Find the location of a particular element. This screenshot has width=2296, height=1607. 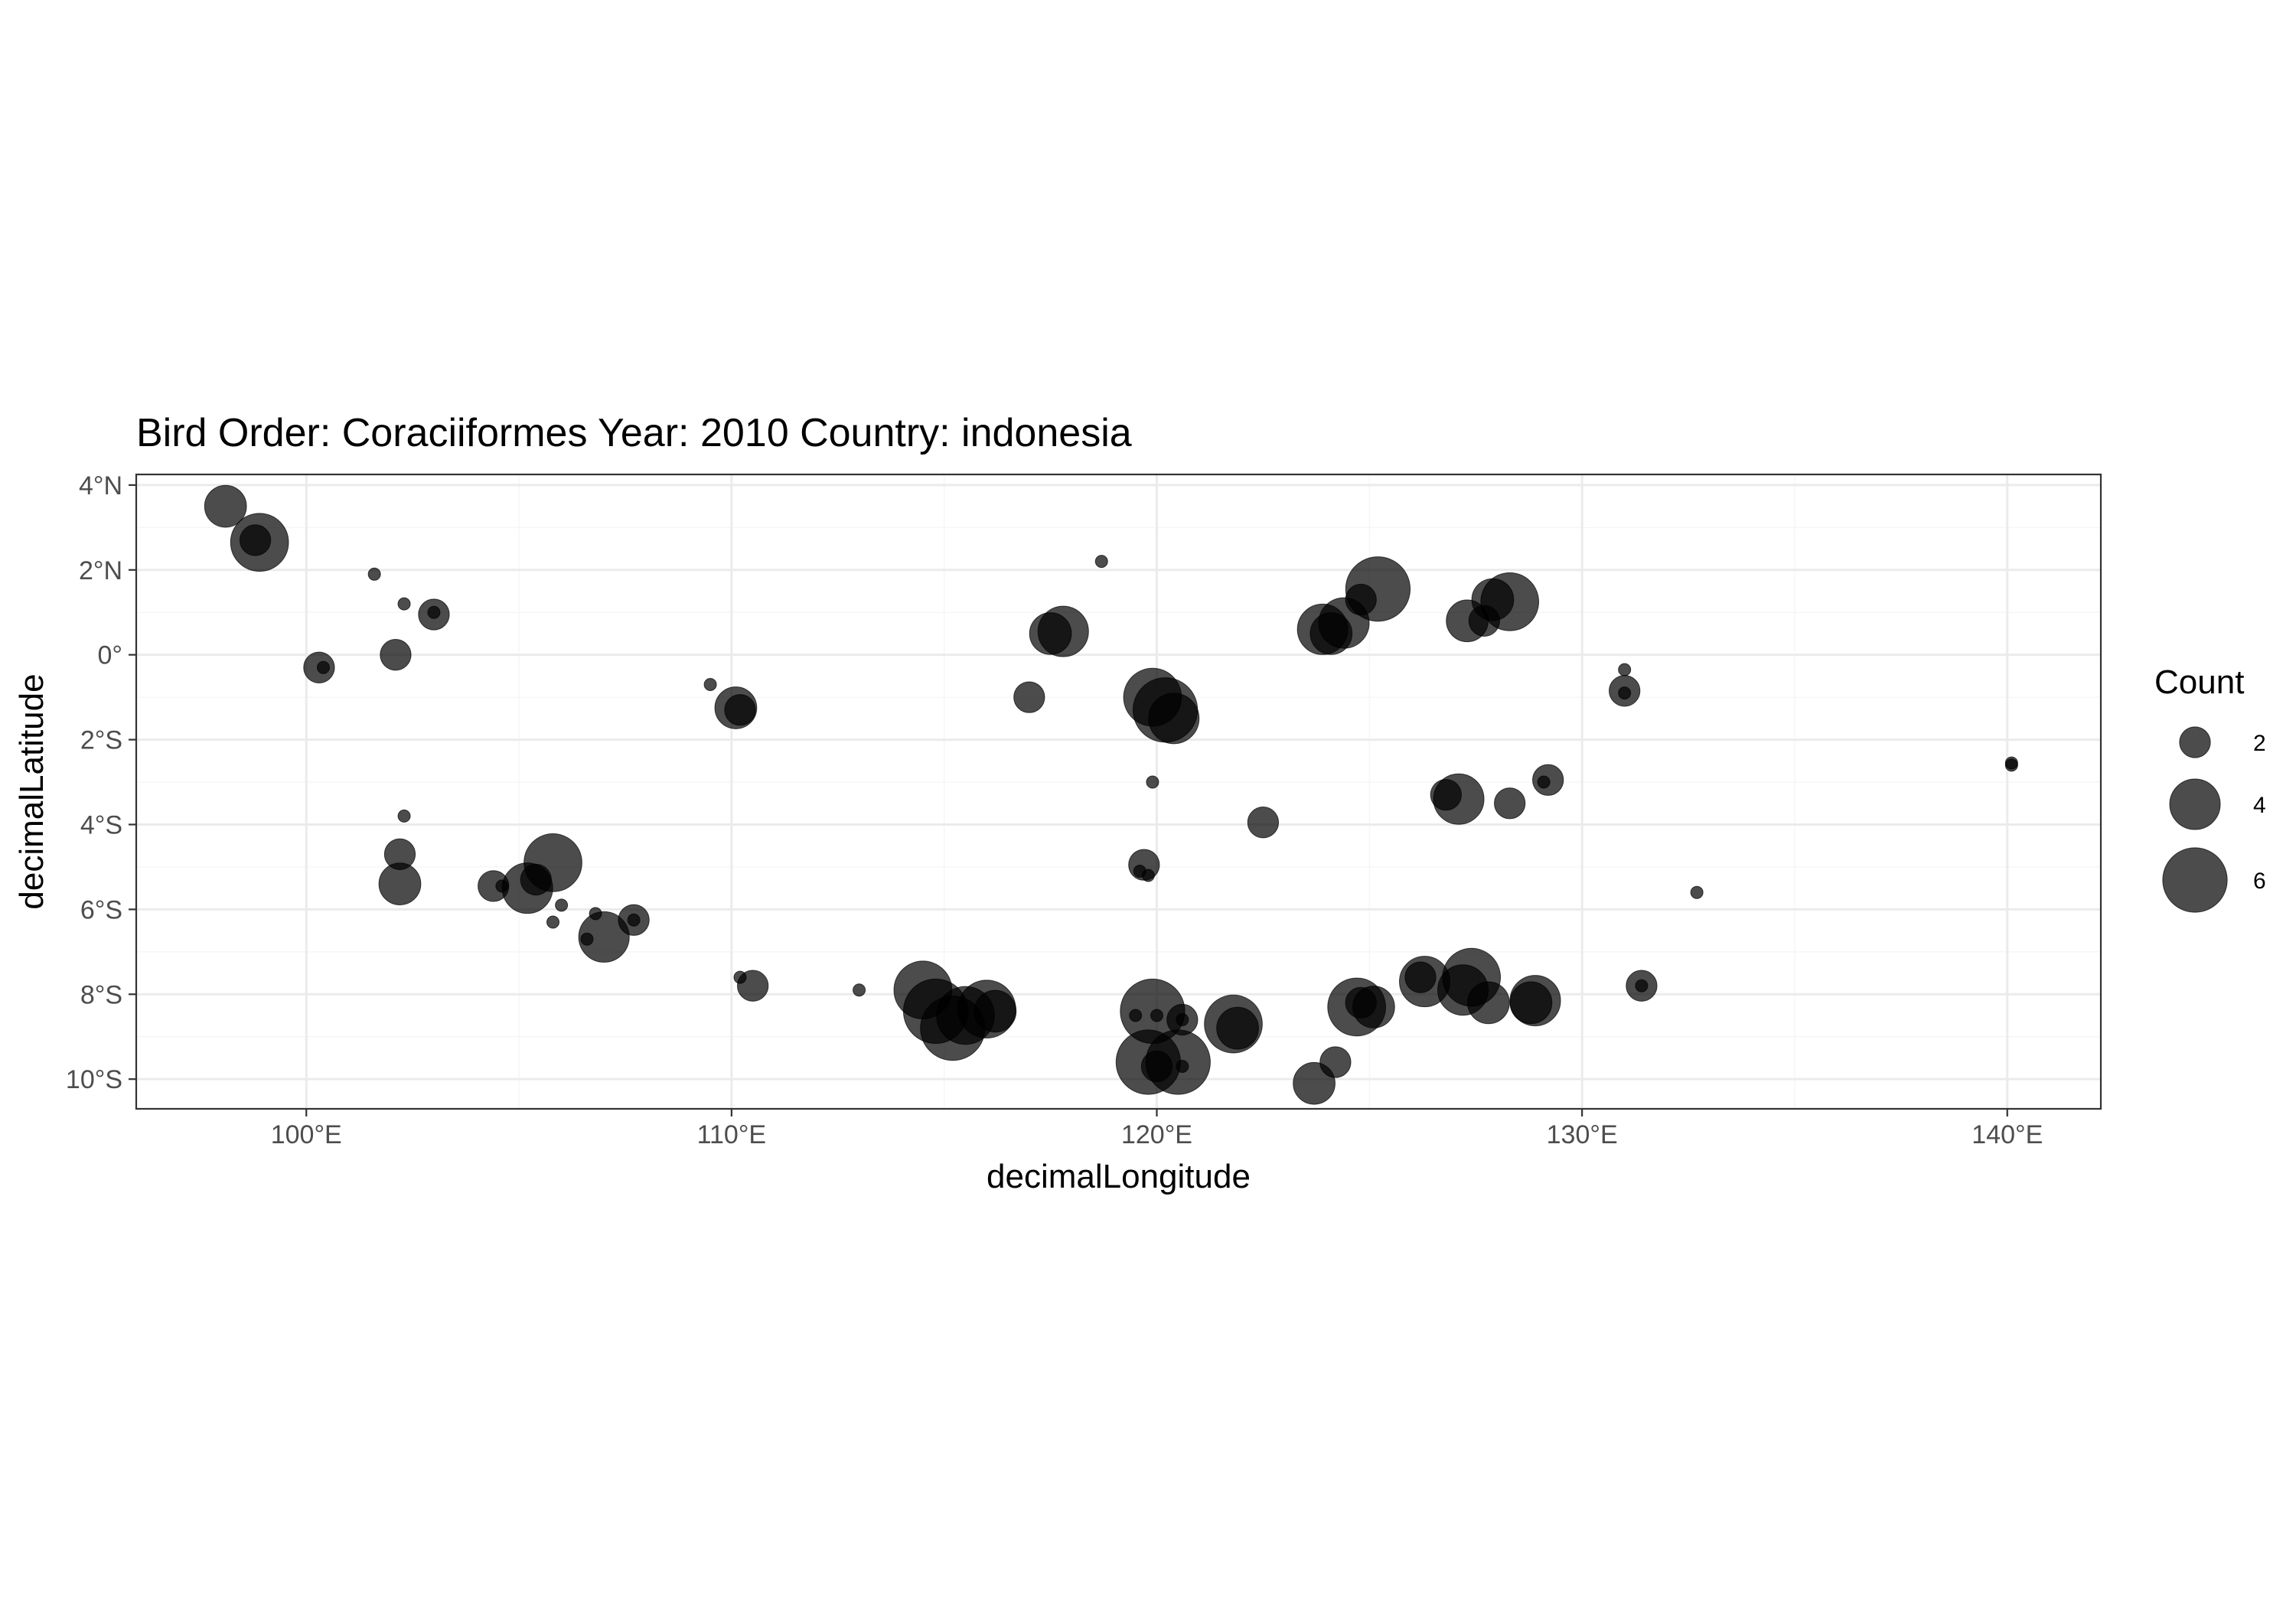

x-tick-label: 100°E is located at coordinates (306, 1134).